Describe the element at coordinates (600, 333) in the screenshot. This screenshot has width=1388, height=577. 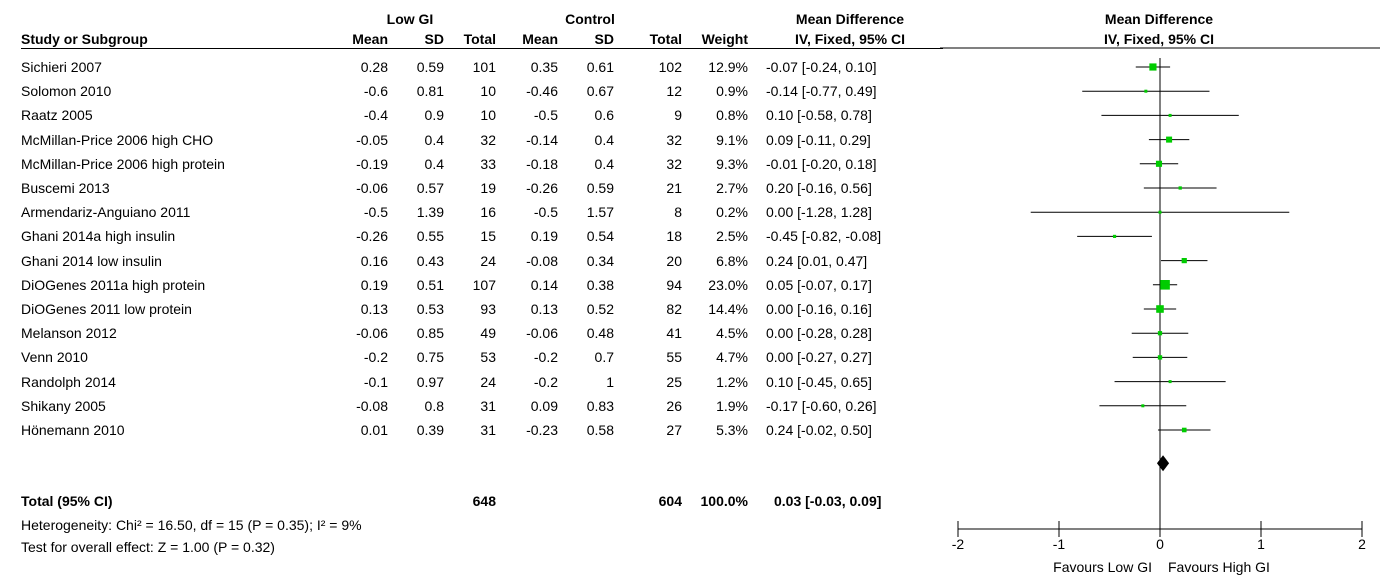
I see `control-sd: 0.48` at that location.